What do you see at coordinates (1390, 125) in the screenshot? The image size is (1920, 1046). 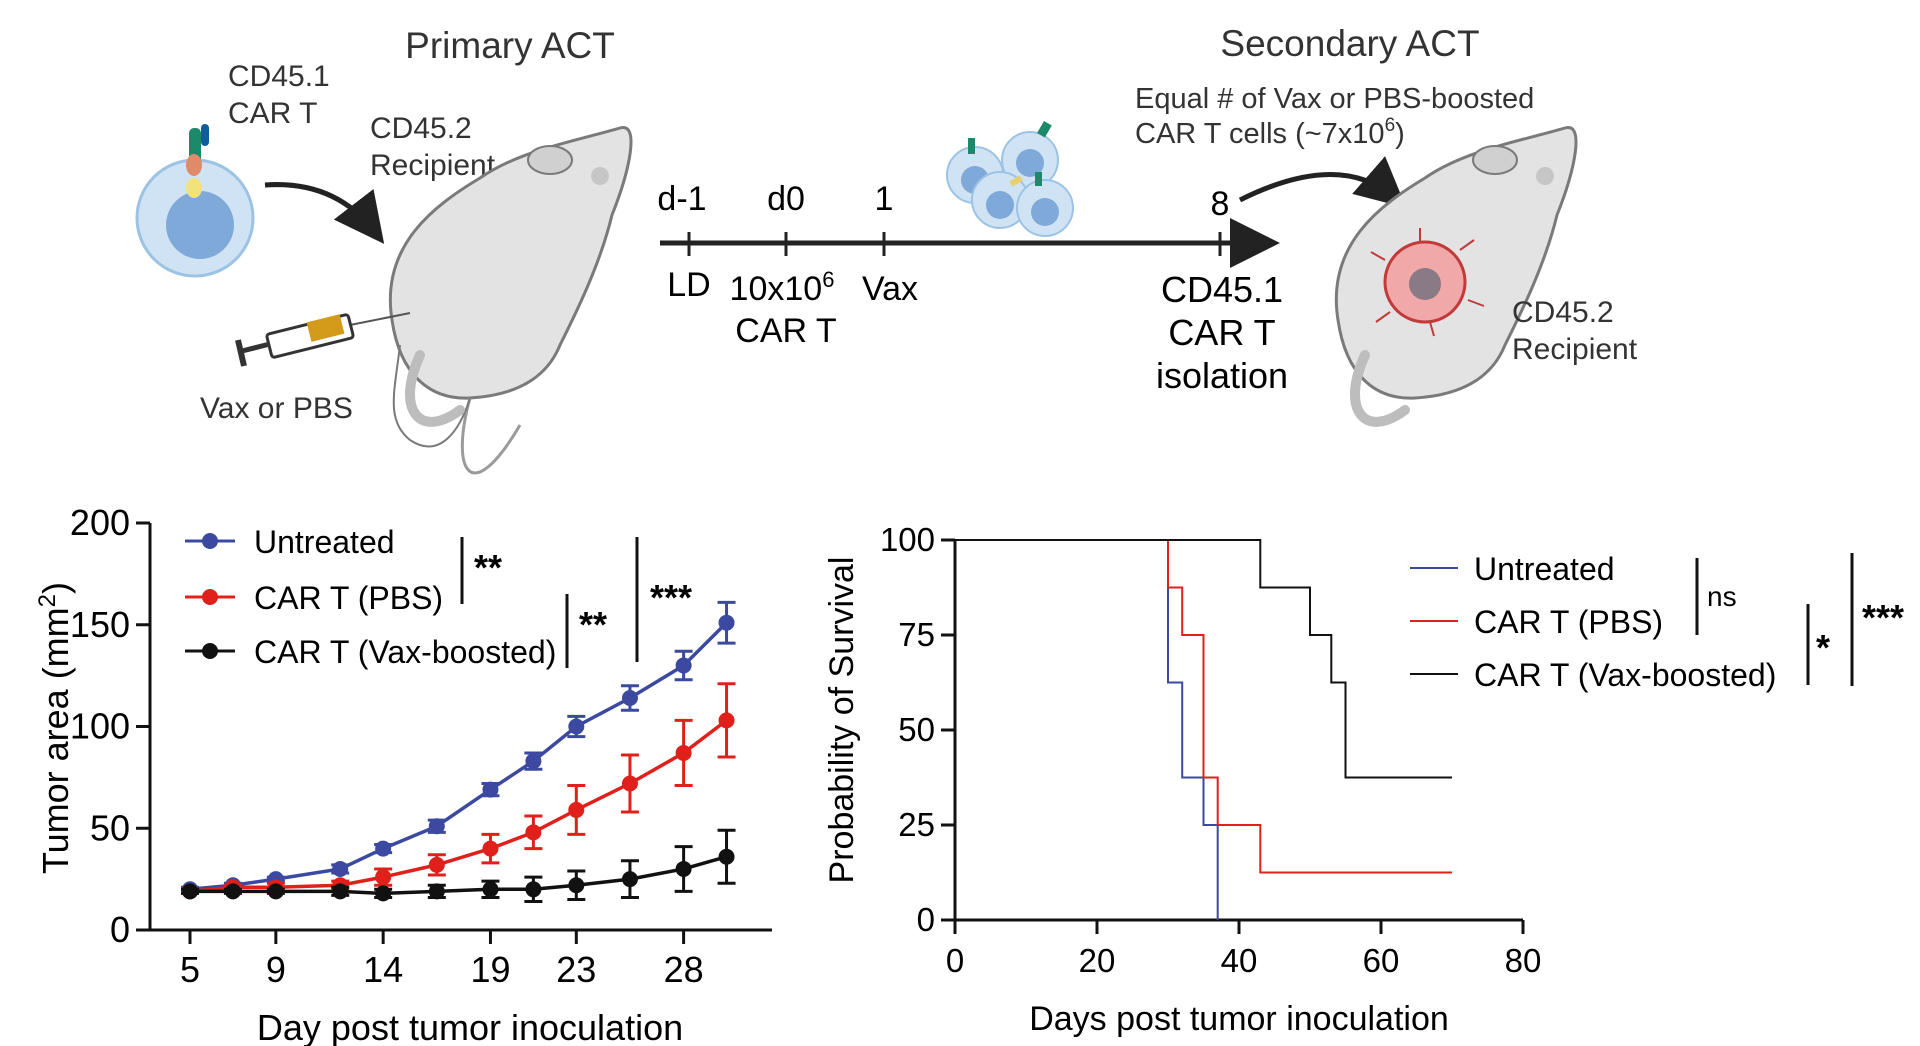 I see `transfer-note-sup: 6` at bounding box center [1390, 125].